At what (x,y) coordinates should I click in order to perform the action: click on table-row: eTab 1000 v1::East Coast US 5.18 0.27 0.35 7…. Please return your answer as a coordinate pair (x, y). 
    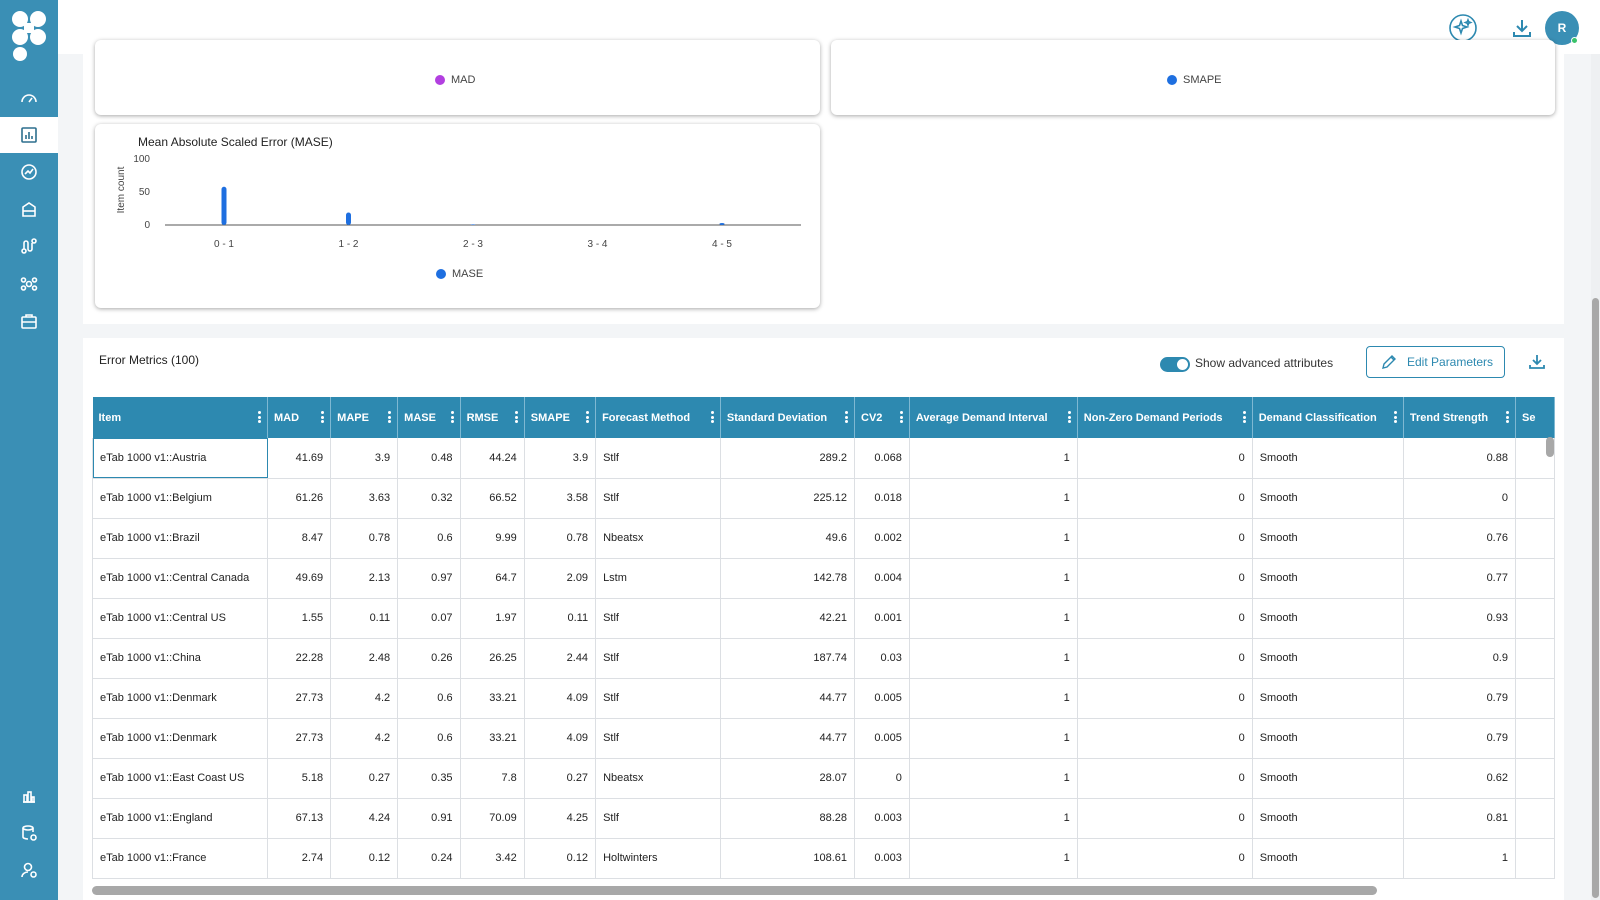
    Looking at the image, I should click on (823, 778).